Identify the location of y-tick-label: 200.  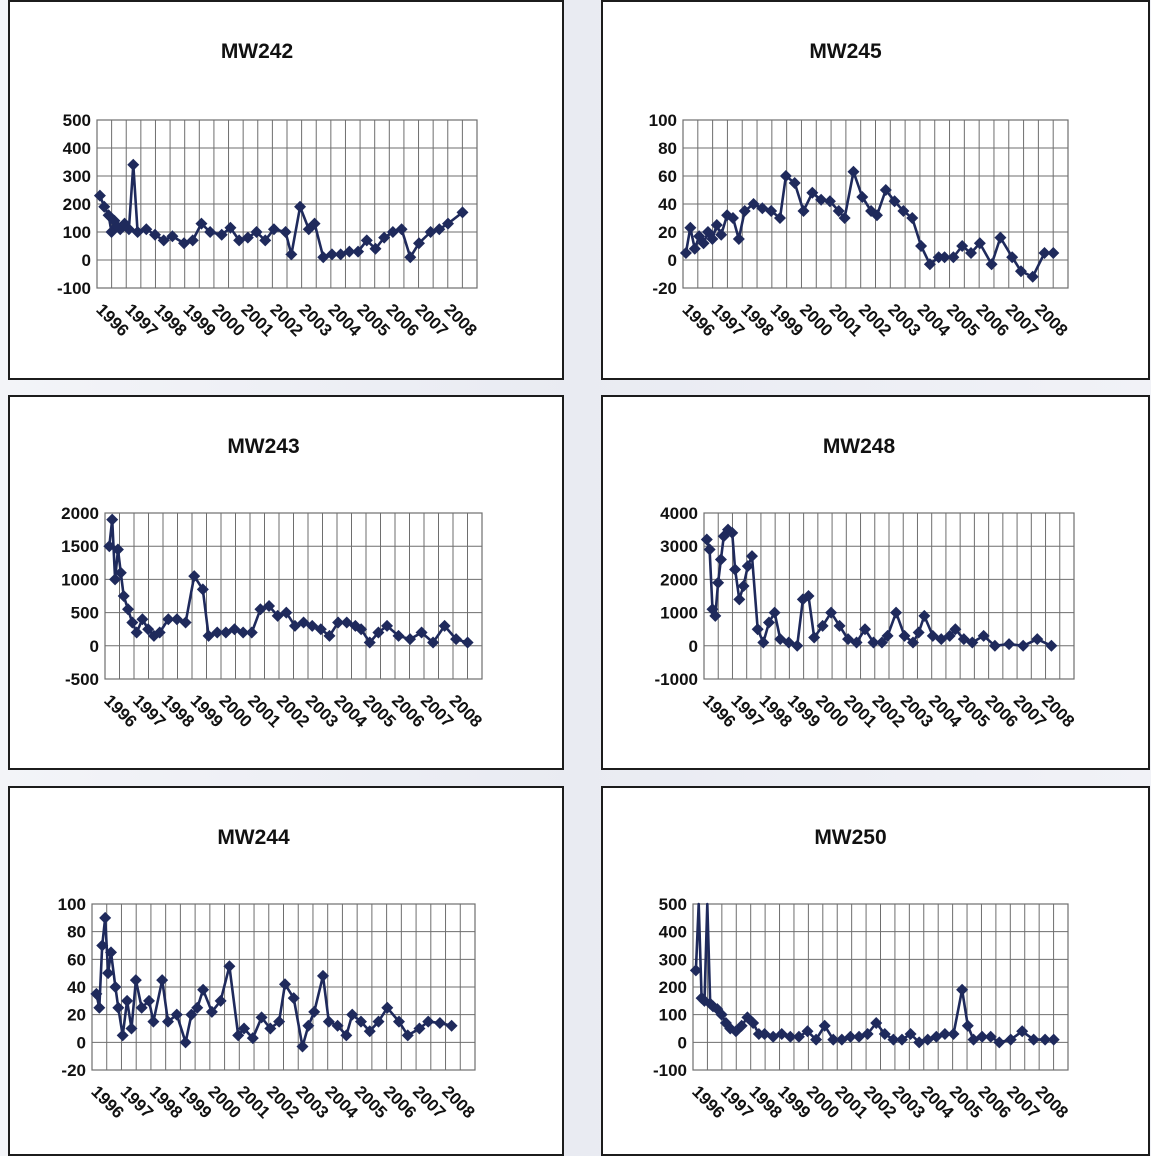
(673, 987).